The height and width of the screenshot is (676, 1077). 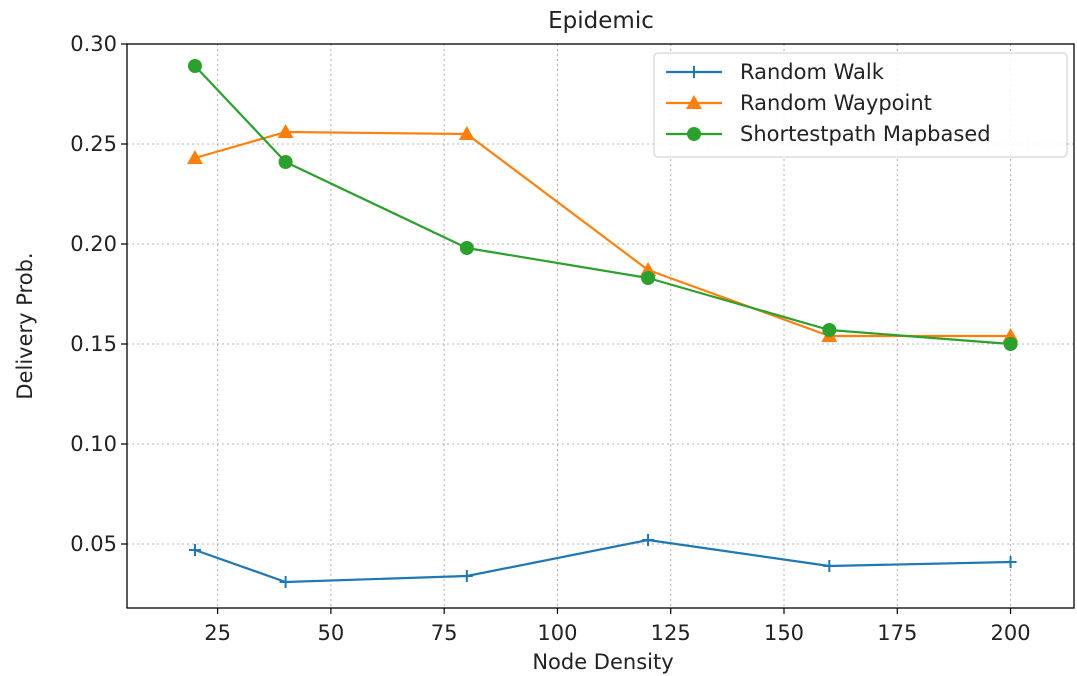 What do you see at coordinates (331, 633) in the screenshot?
I see `x-tick-label: 50` at bounding box center [331, 633].